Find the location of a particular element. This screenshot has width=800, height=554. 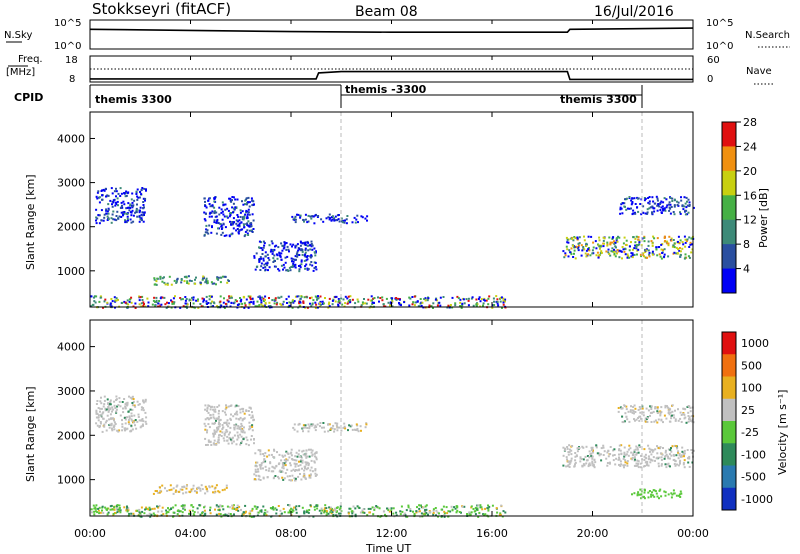

date-title: 16/Jul/2016 is located at coordinates (634, 12).